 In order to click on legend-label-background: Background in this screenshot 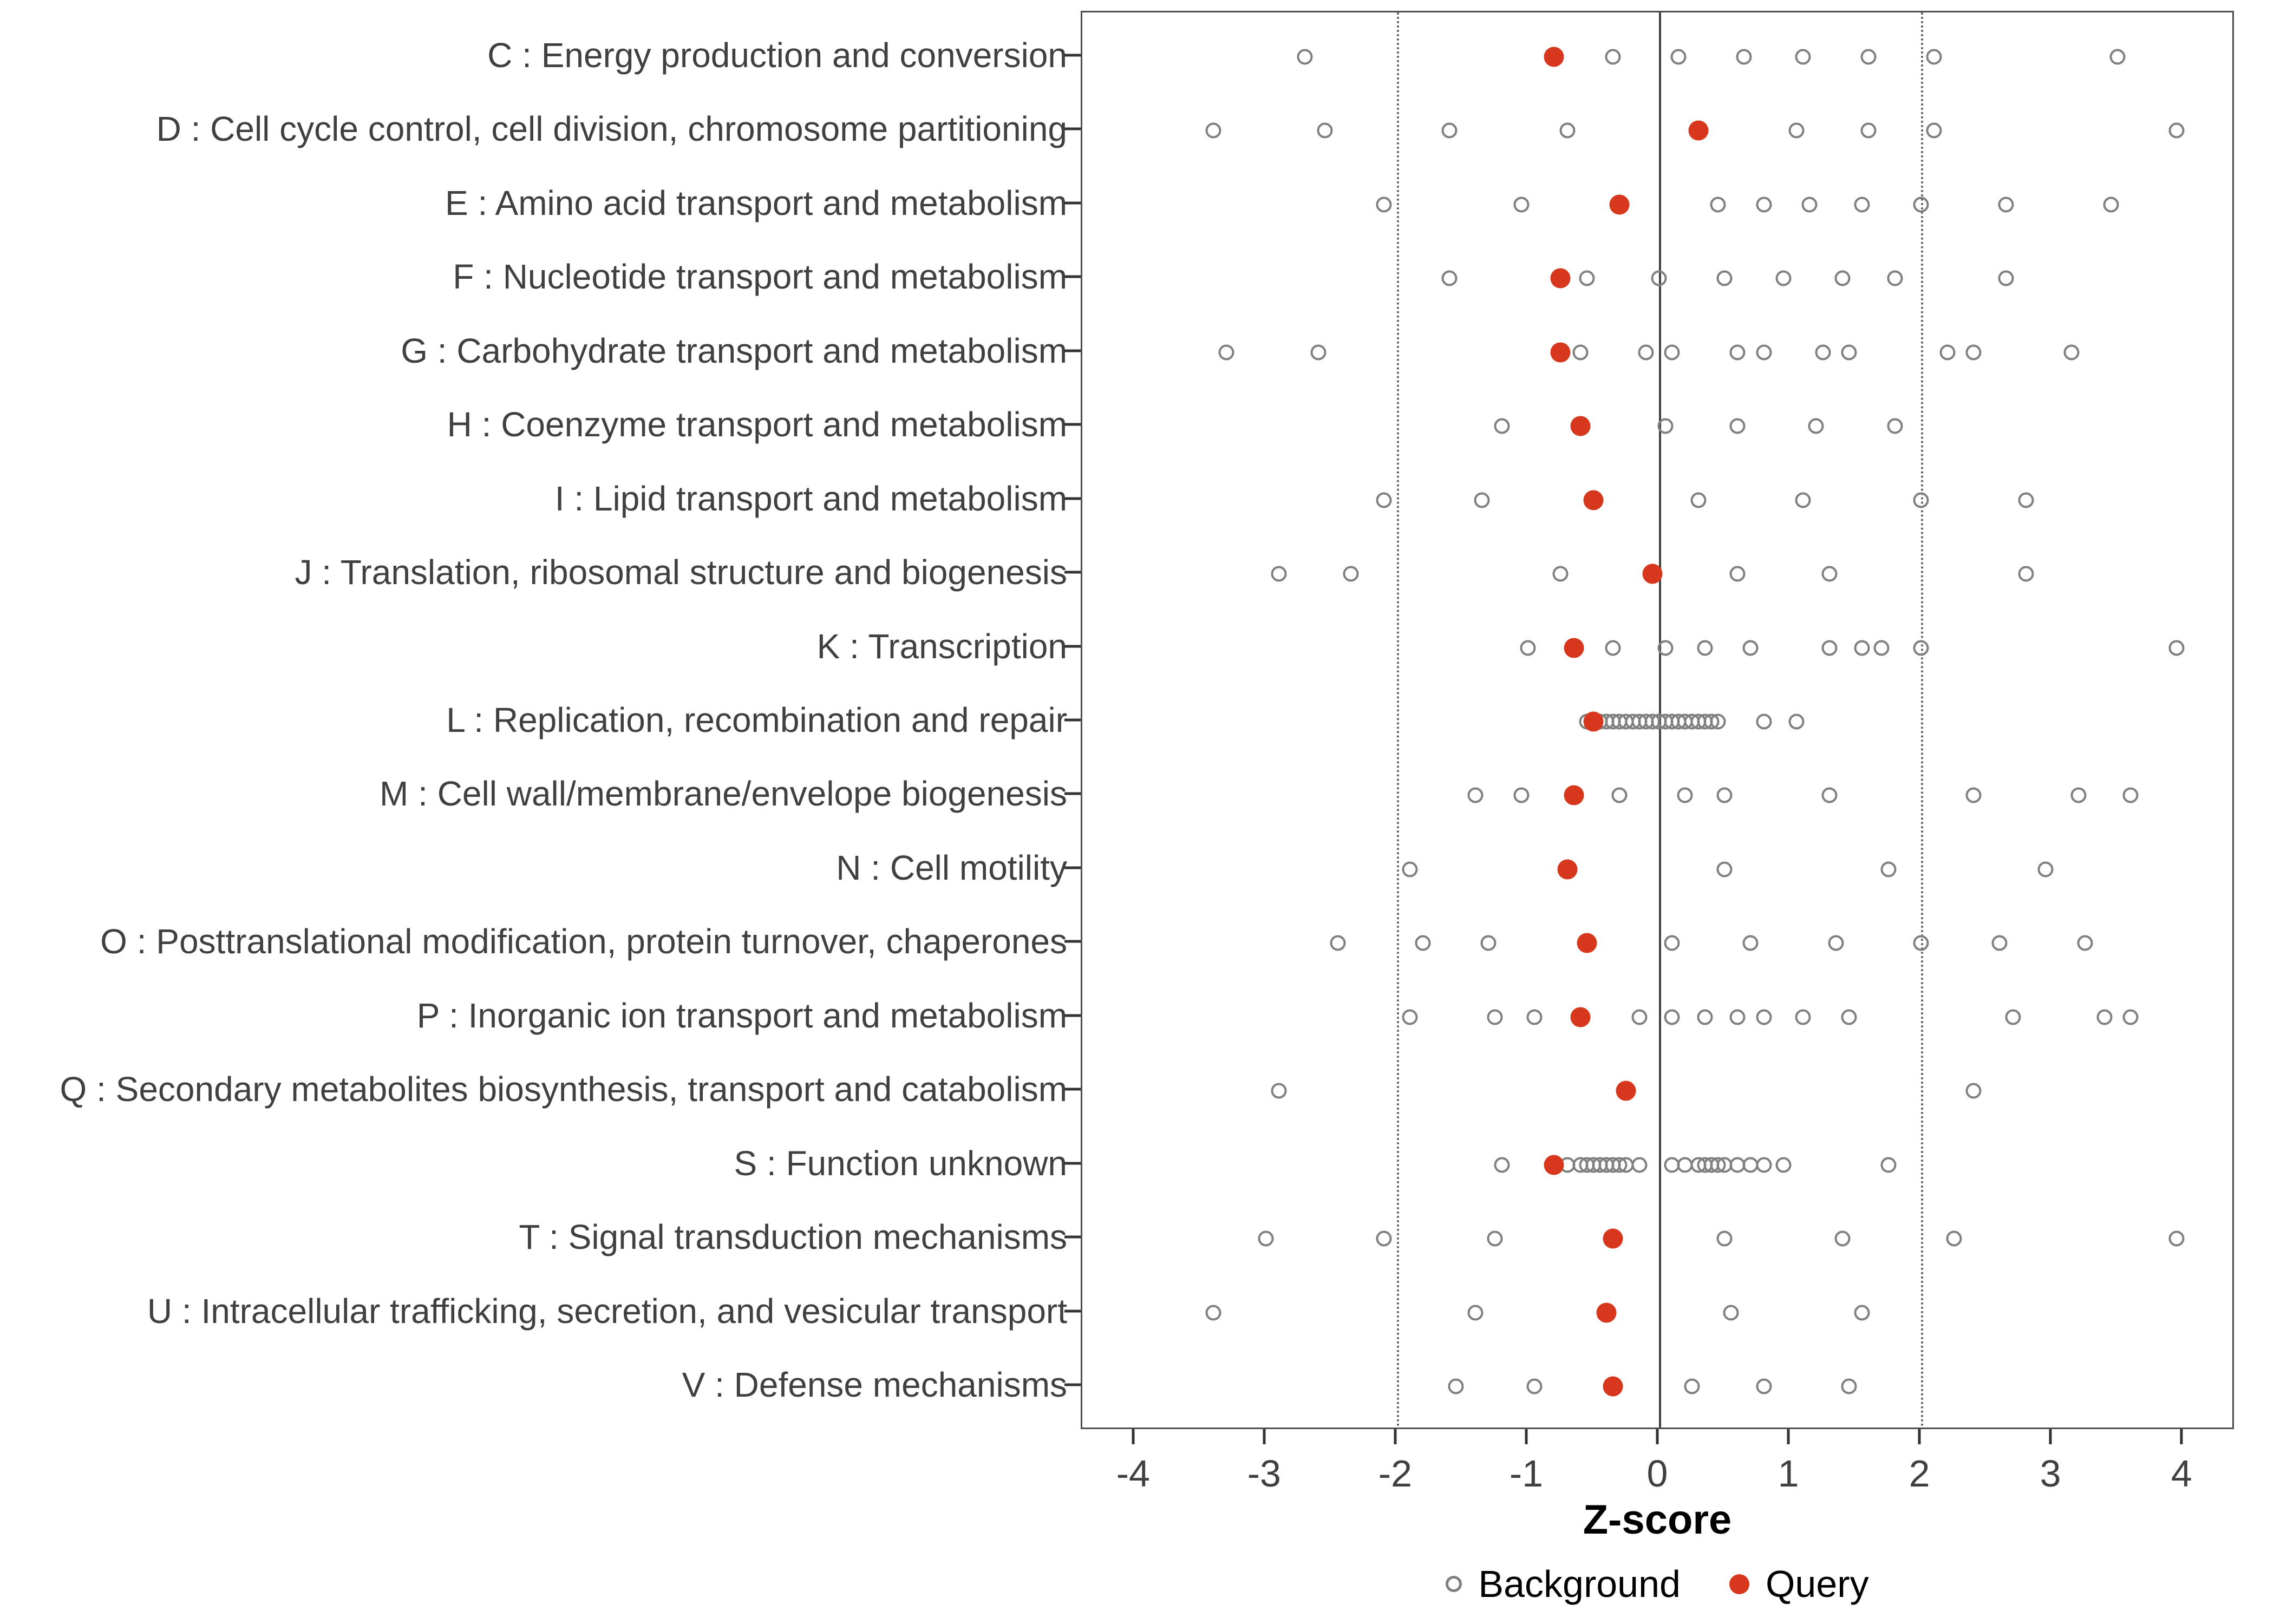, I will do `click(1580, 1584)`.